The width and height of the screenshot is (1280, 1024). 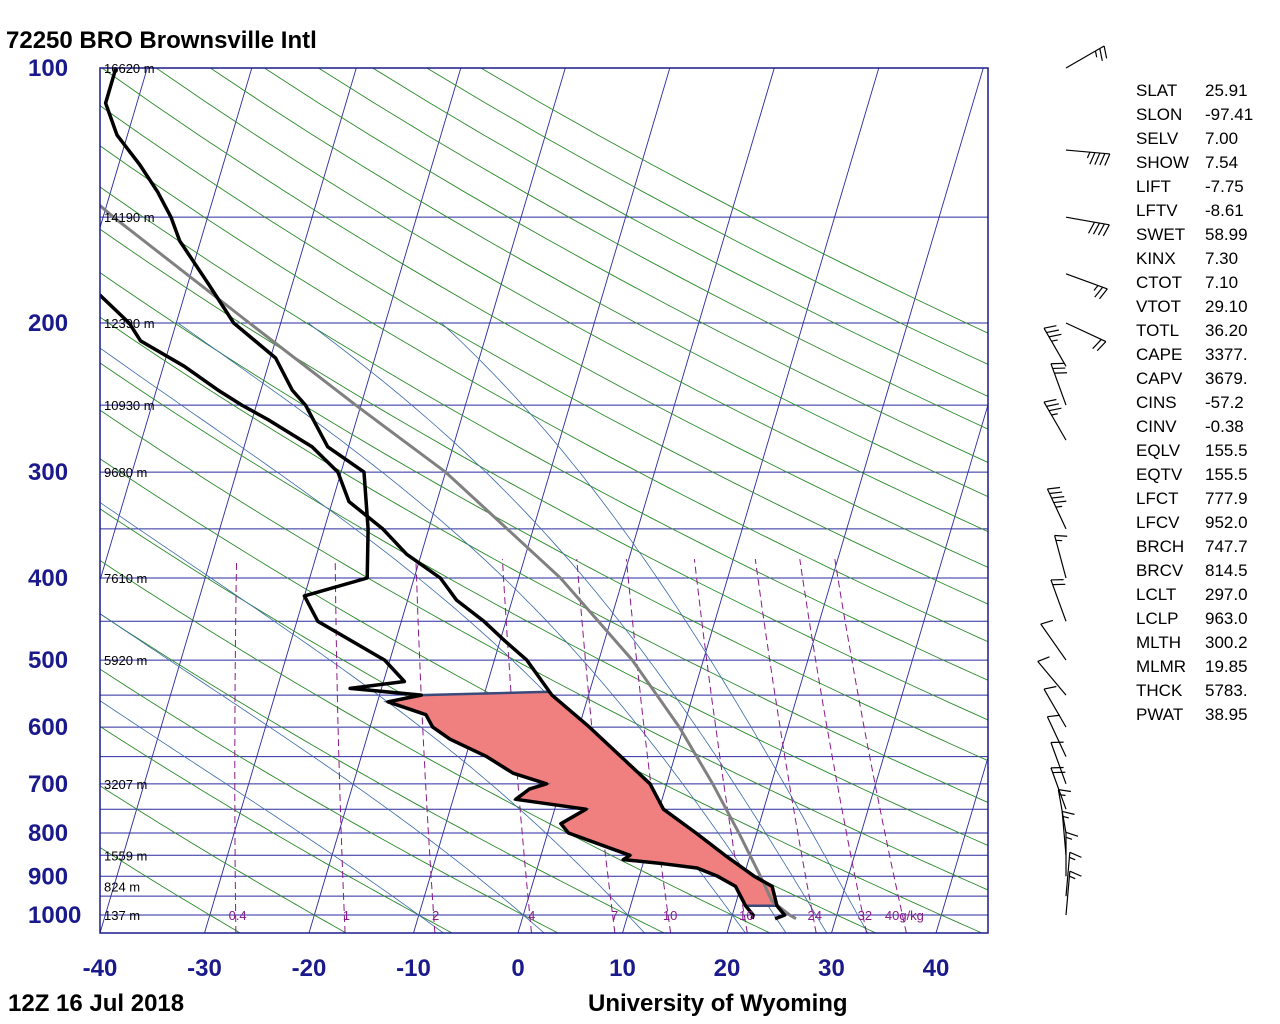 I want to click on index-value: 36.20, so click(x=1226, y=330).